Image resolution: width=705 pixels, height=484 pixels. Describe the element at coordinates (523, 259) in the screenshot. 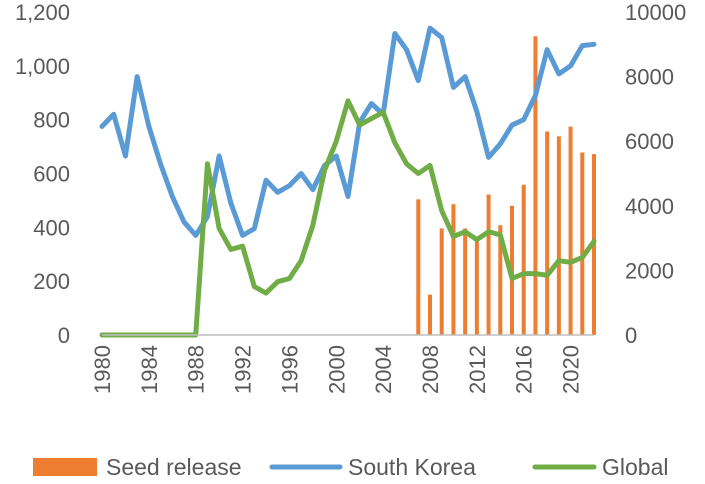

I see `bar-seed-release-2016` at that location.